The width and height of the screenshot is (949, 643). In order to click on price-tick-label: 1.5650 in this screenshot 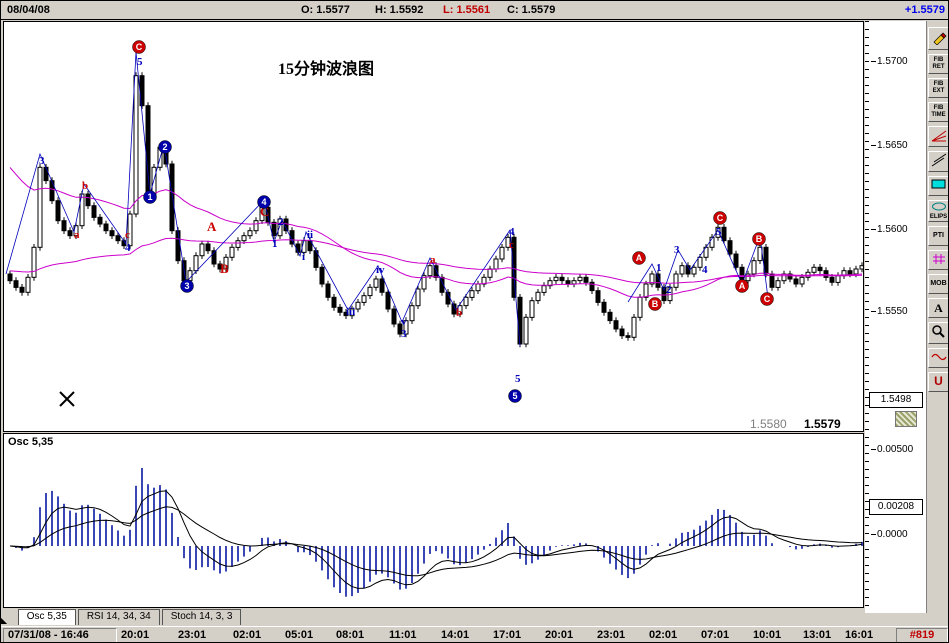, I will do `click(889, 145)`.